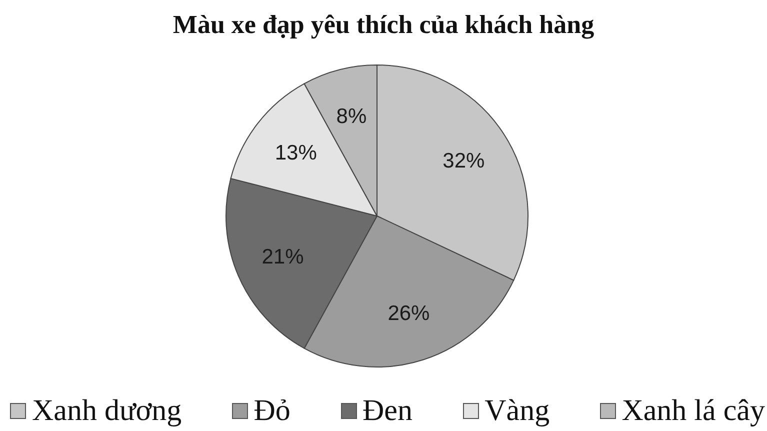  Describe the element at coordinates (693, 411) in the screenshot. I see `legend-label: Xanh lá cây` at that location.